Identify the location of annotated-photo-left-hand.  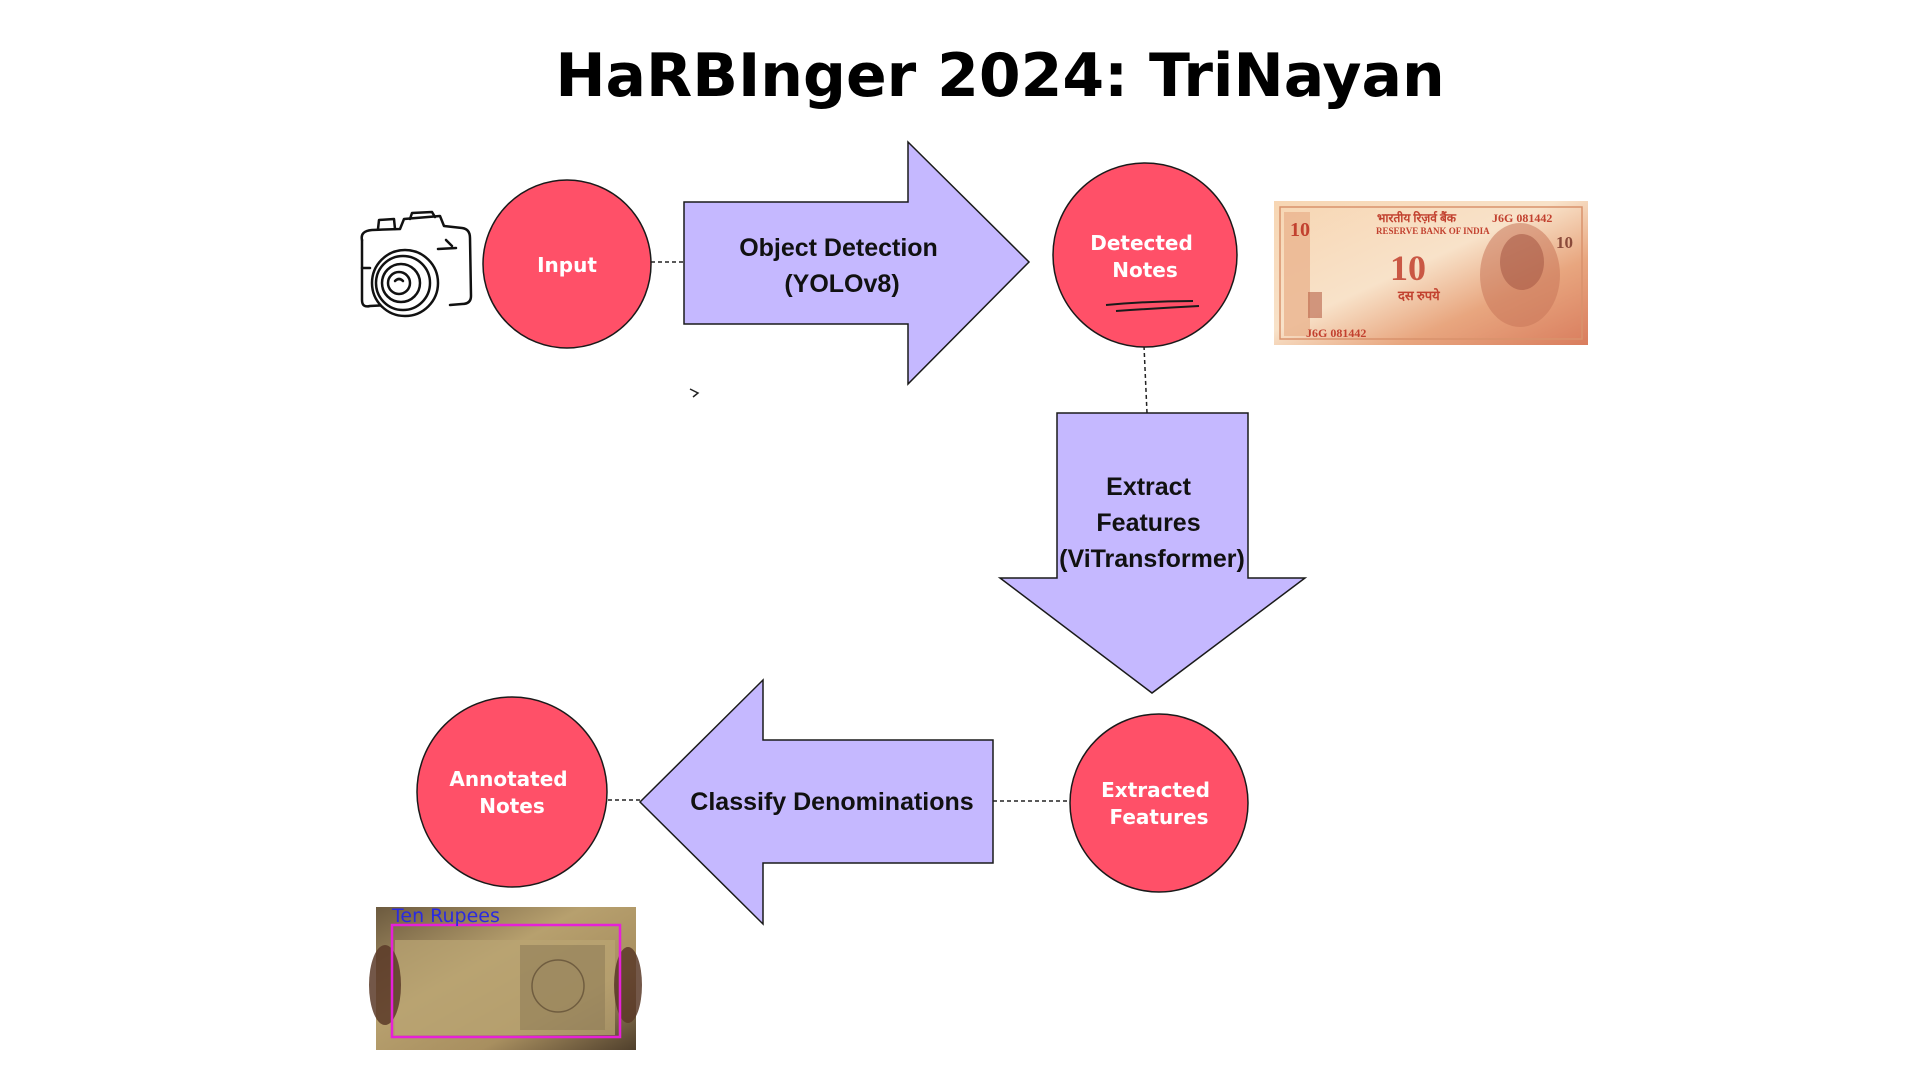
(385, 985).